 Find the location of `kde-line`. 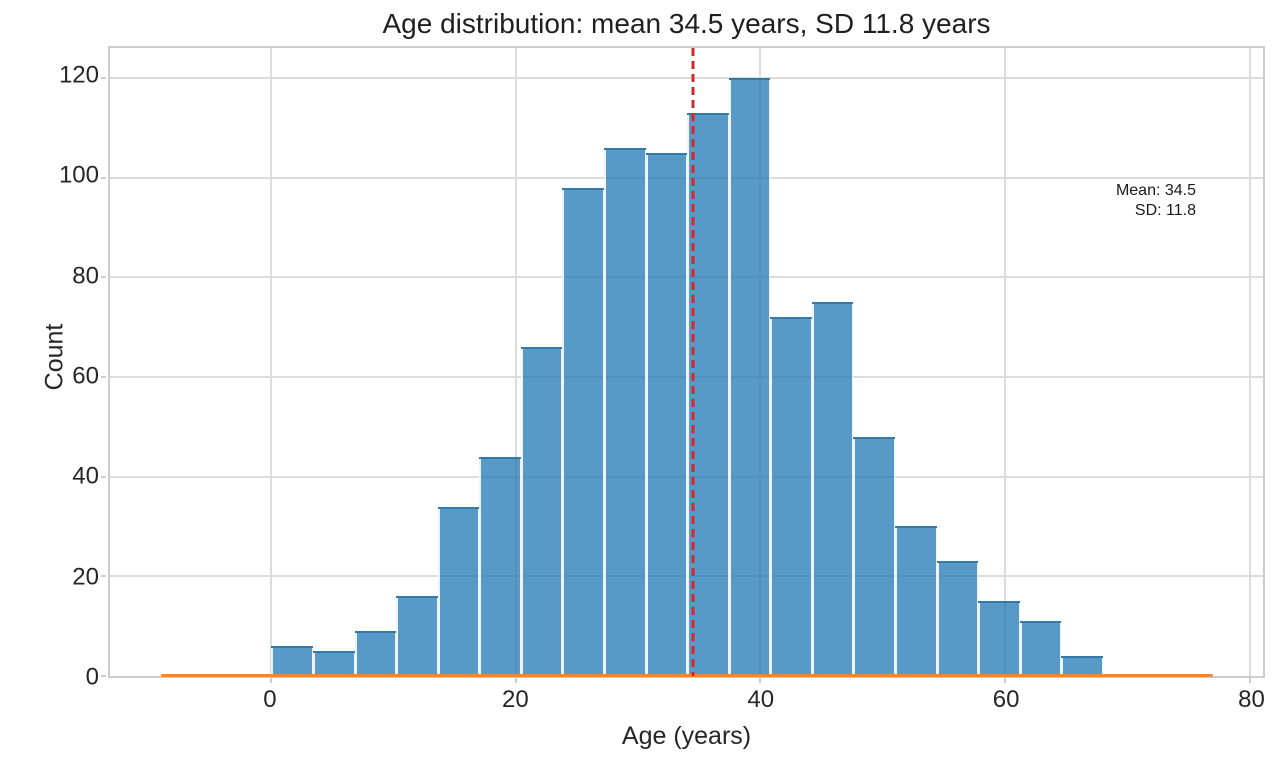

kde-line is located at coordinates (687, 675).